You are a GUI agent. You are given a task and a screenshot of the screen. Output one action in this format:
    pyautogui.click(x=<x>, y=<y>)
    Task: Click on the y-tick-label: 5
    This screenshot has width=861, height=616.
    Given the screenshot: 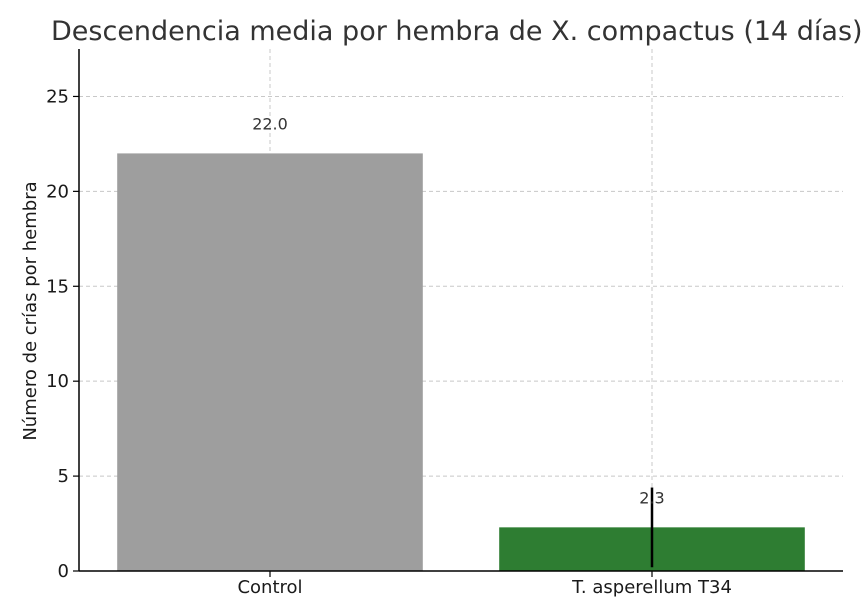 What is the action you would take?
    pyautogui.click(x=63, y=476)
    